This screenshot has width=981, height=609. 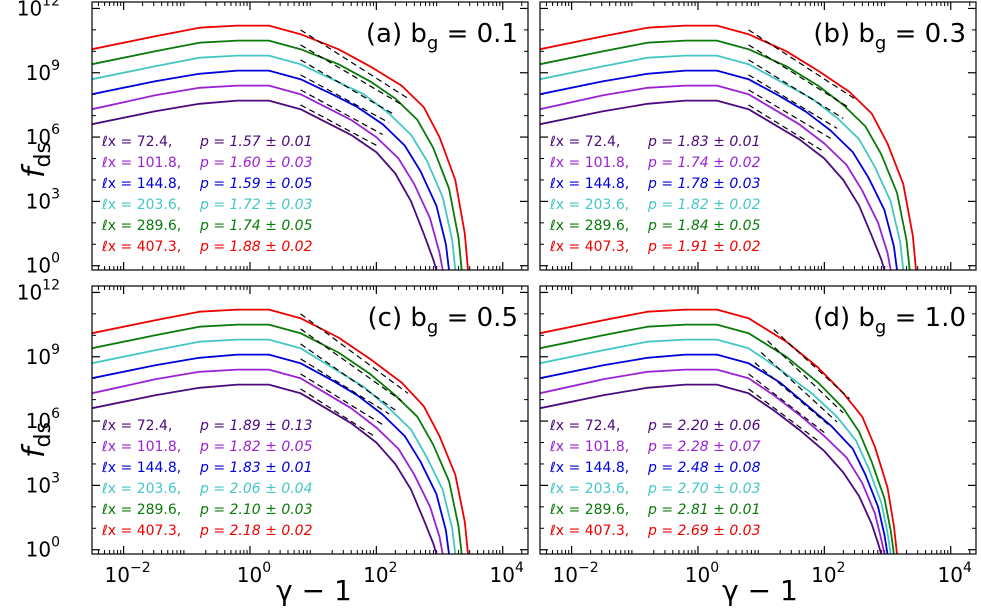 I want to click on annotation-p-144.8: p = 2.48 ± 0.08, so click(x=704, y=468).